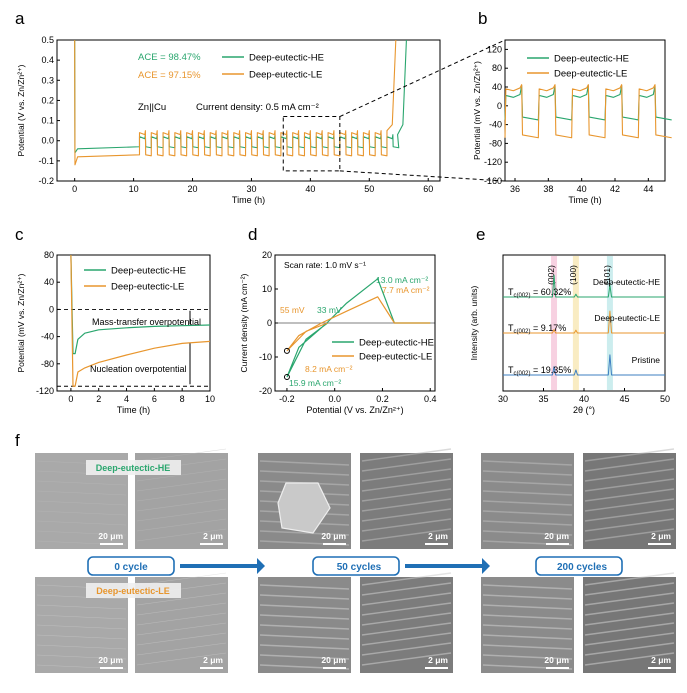  I want to click on x-tick-label-b: 44, so click(648, 189).